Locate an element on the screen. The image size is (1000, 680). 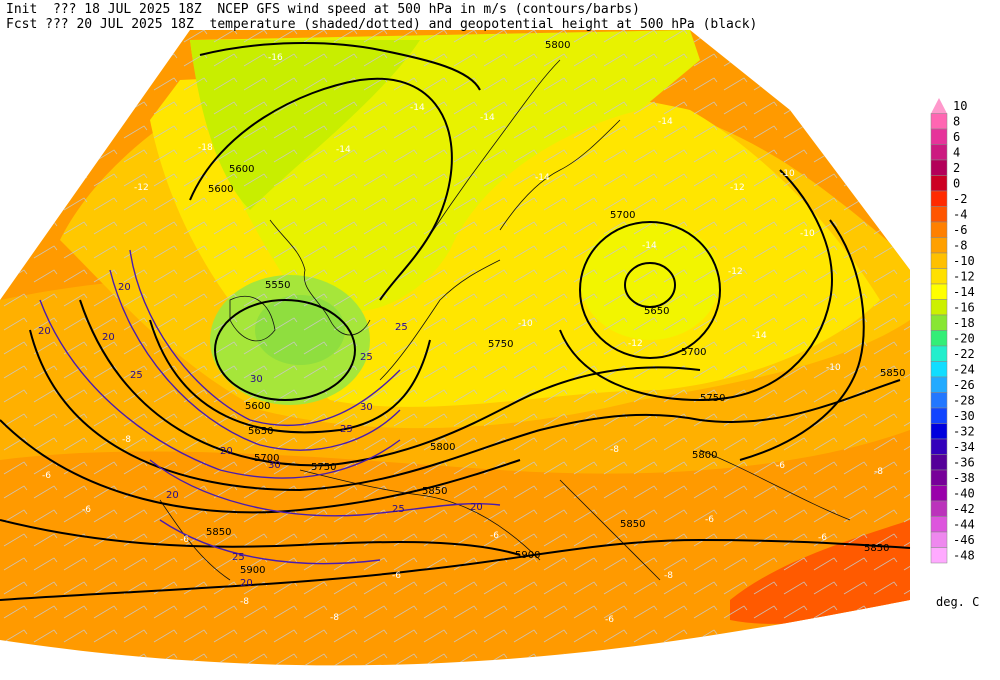
legend-label: -34 is located at coordinates (964, 447).